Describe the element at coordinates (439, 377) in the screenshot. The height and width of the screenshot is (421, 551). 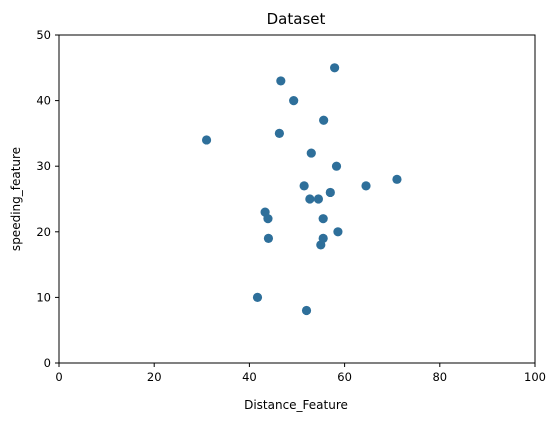
I see `x-tick-label: 80` at that location.